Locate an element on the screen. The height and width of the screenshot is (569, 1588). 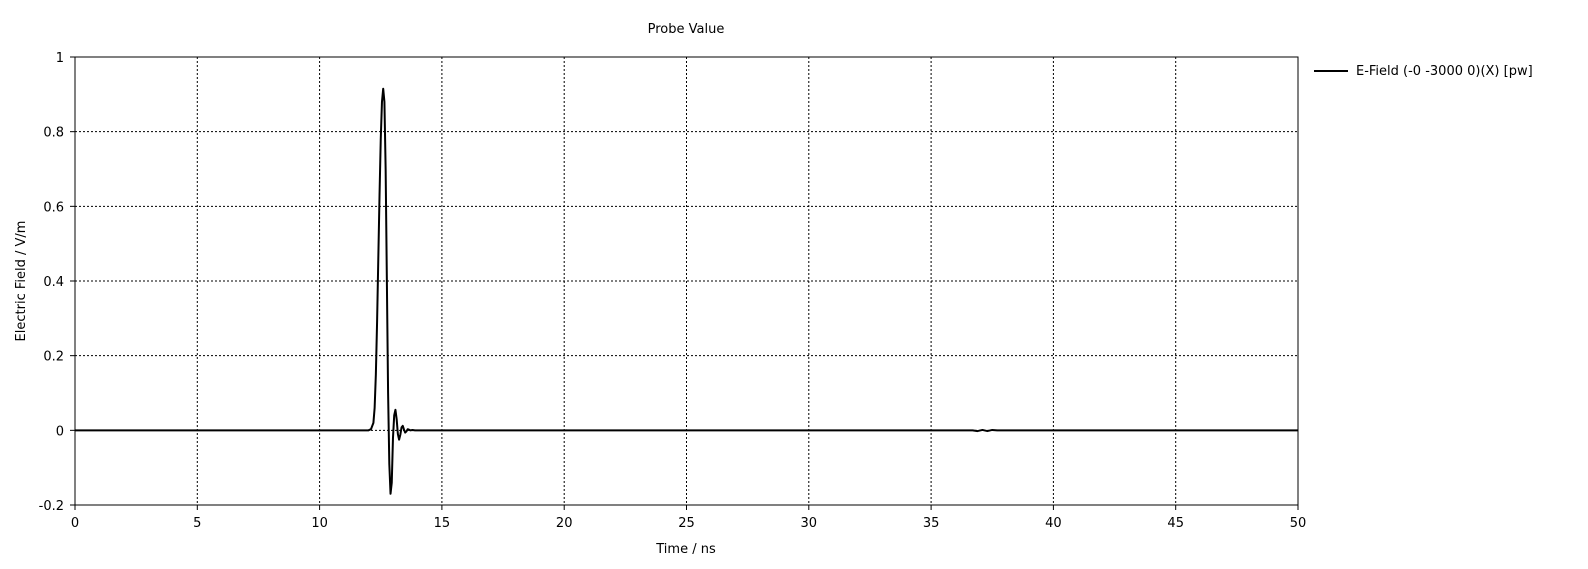
x-tick-label: 15 is located at coordinates (442, 523).